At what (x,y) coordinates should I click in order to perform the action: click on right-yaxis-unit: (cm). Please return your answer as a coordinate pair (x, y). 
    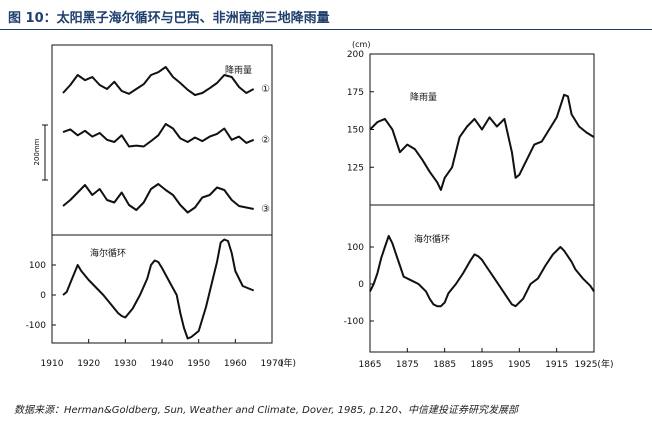
    Looking at the image, I should click on (361, 44).